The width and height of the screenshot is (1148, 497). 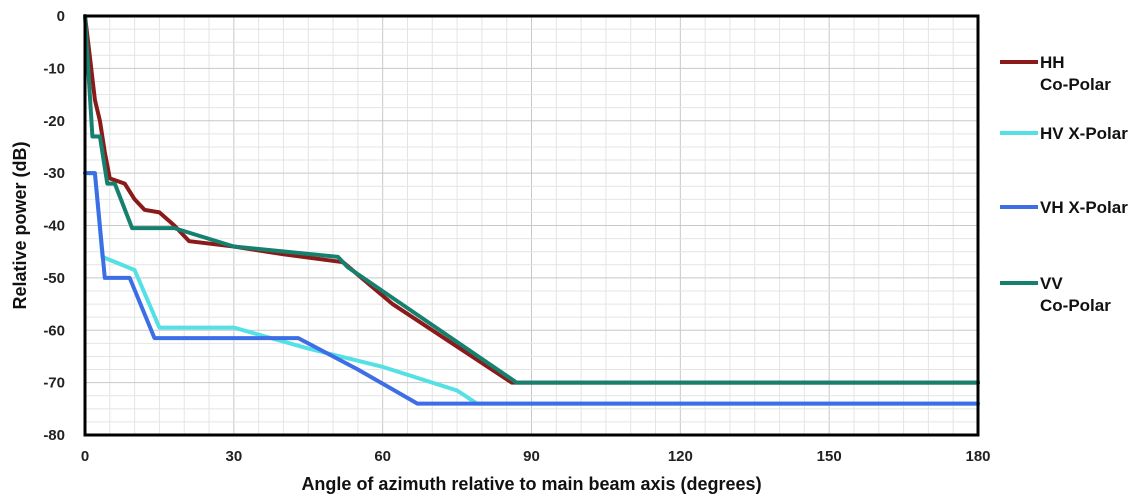 I want to click on legend-label-0-0: HH, so click(x=1052, y=62).